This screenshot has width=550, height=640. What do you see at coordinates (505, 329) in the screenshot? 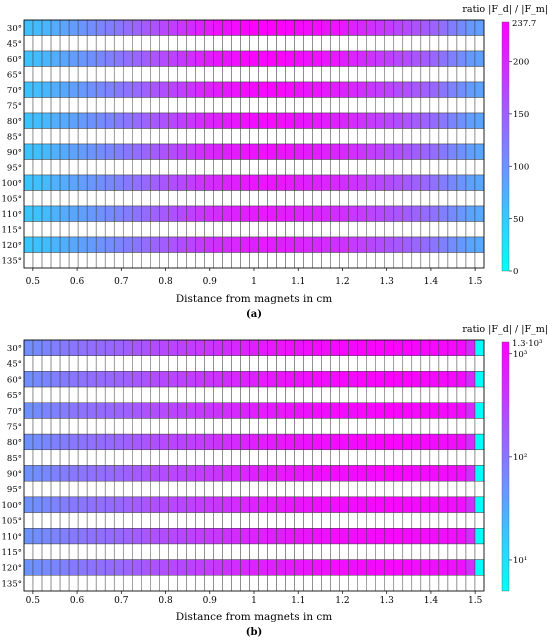
I see `colorbar-title: ratio |F_d| / |F_m|` at bounding box center [505, 329].